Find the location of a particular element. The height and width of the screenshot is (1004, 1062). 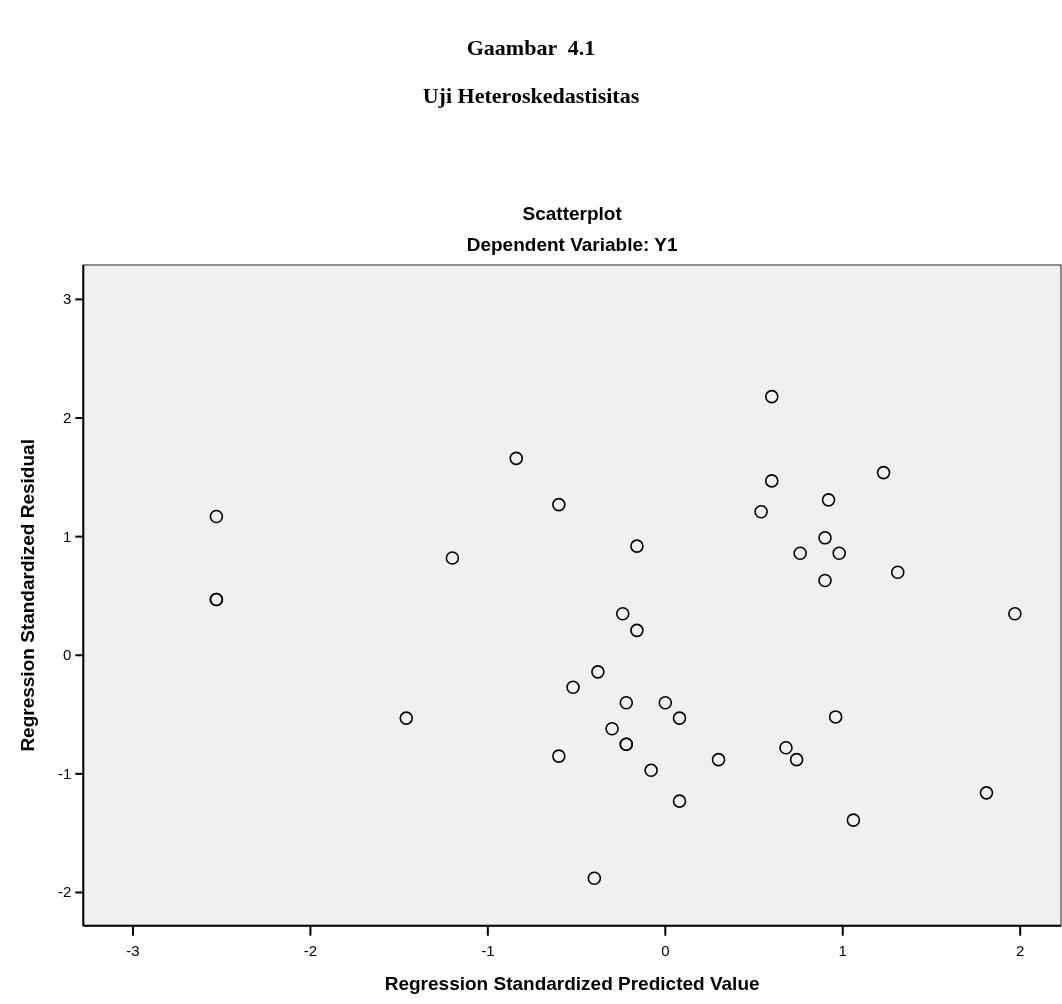

y-tick-label: 1 is located at coordinates (67, 536).